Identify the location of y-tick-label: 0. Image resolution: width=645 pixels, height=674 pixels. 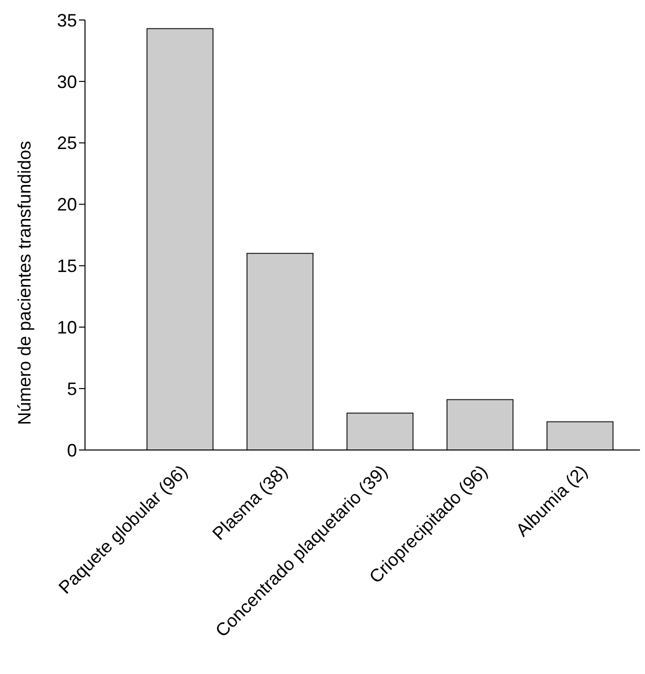
(71, 450).